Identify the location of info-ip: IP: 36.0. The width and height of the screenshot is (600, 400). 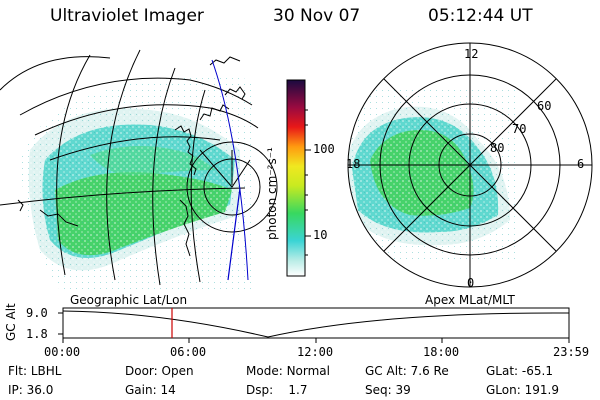
(31, 390).